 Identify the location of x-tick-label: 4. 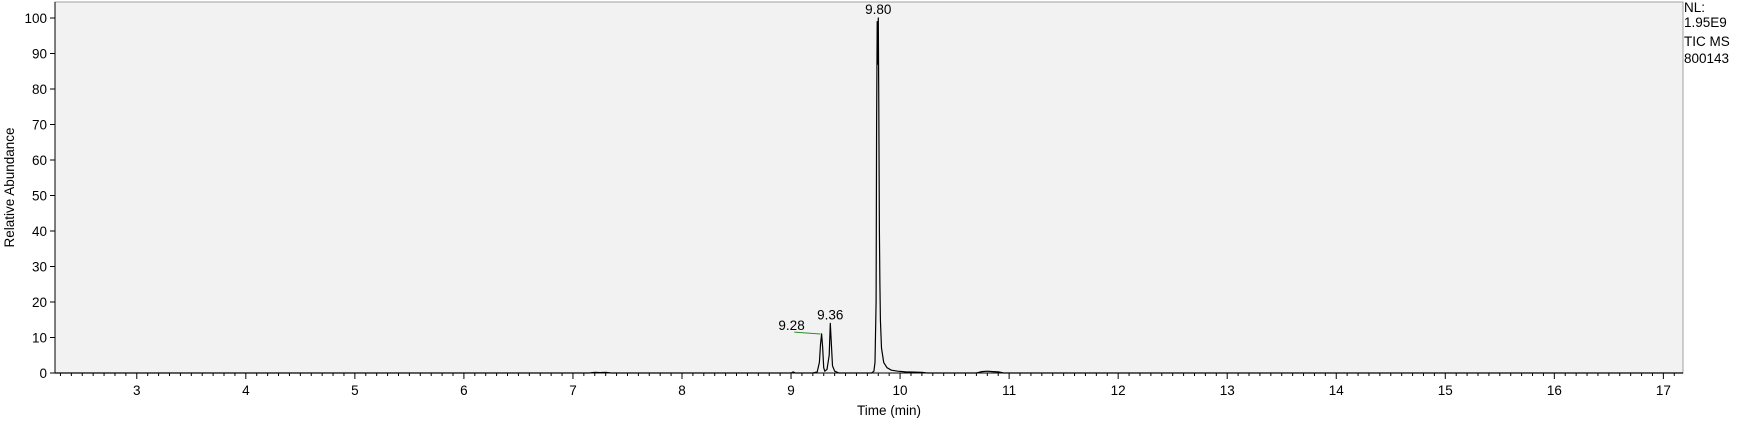
(246, 390).